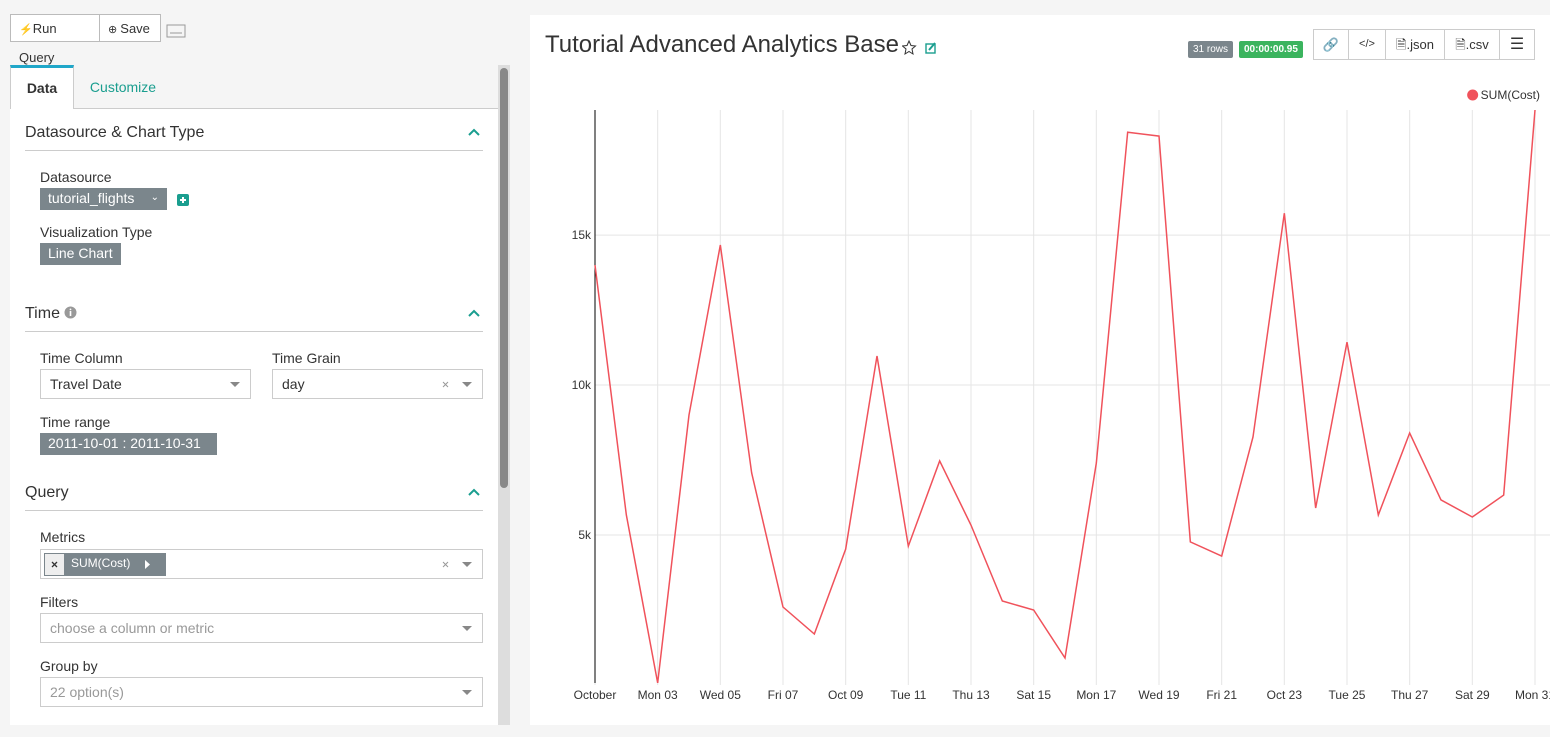 This screenshot has width=1550, height=737. I want to click on section-title: Time, so click(42, 313).